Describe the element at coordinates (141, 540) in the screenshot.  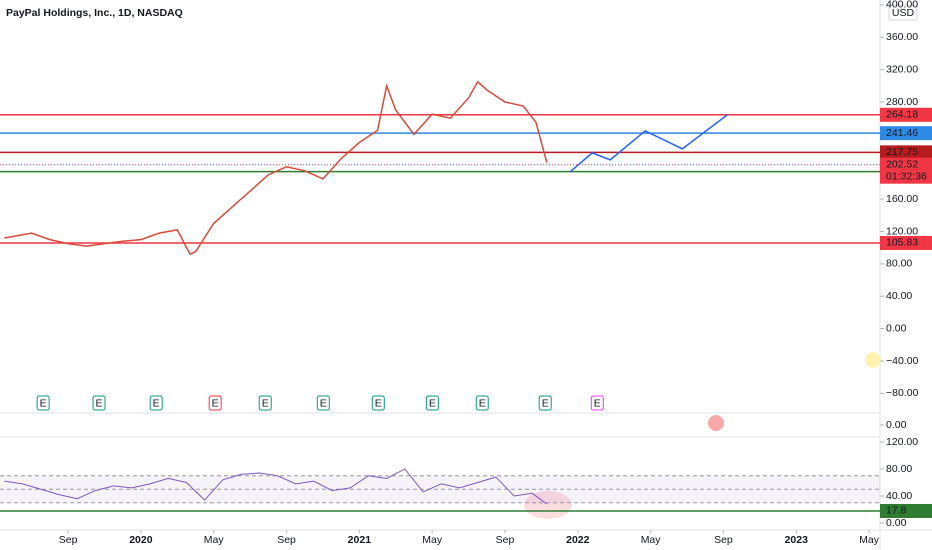
I see `x-tick-label: 2020` at that location.